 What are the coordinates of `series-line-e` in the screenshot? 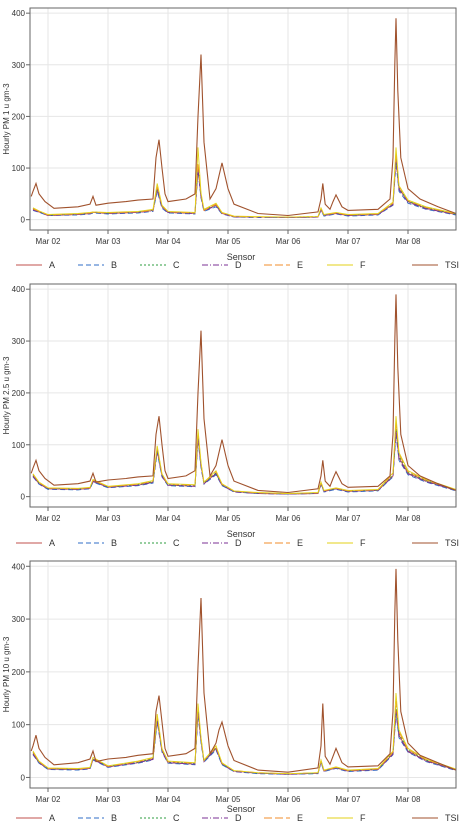 It's located at (244, 185).